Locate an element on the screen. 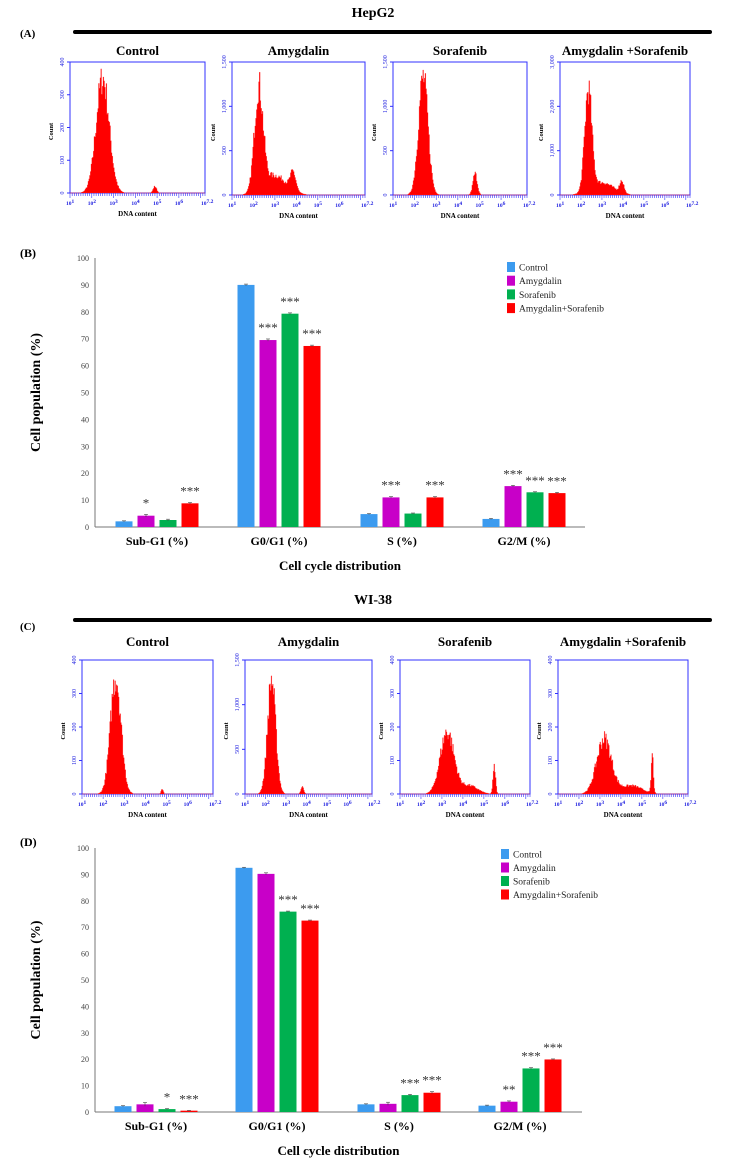  y-tick-label: 20 is located at coordinates (85, 473).